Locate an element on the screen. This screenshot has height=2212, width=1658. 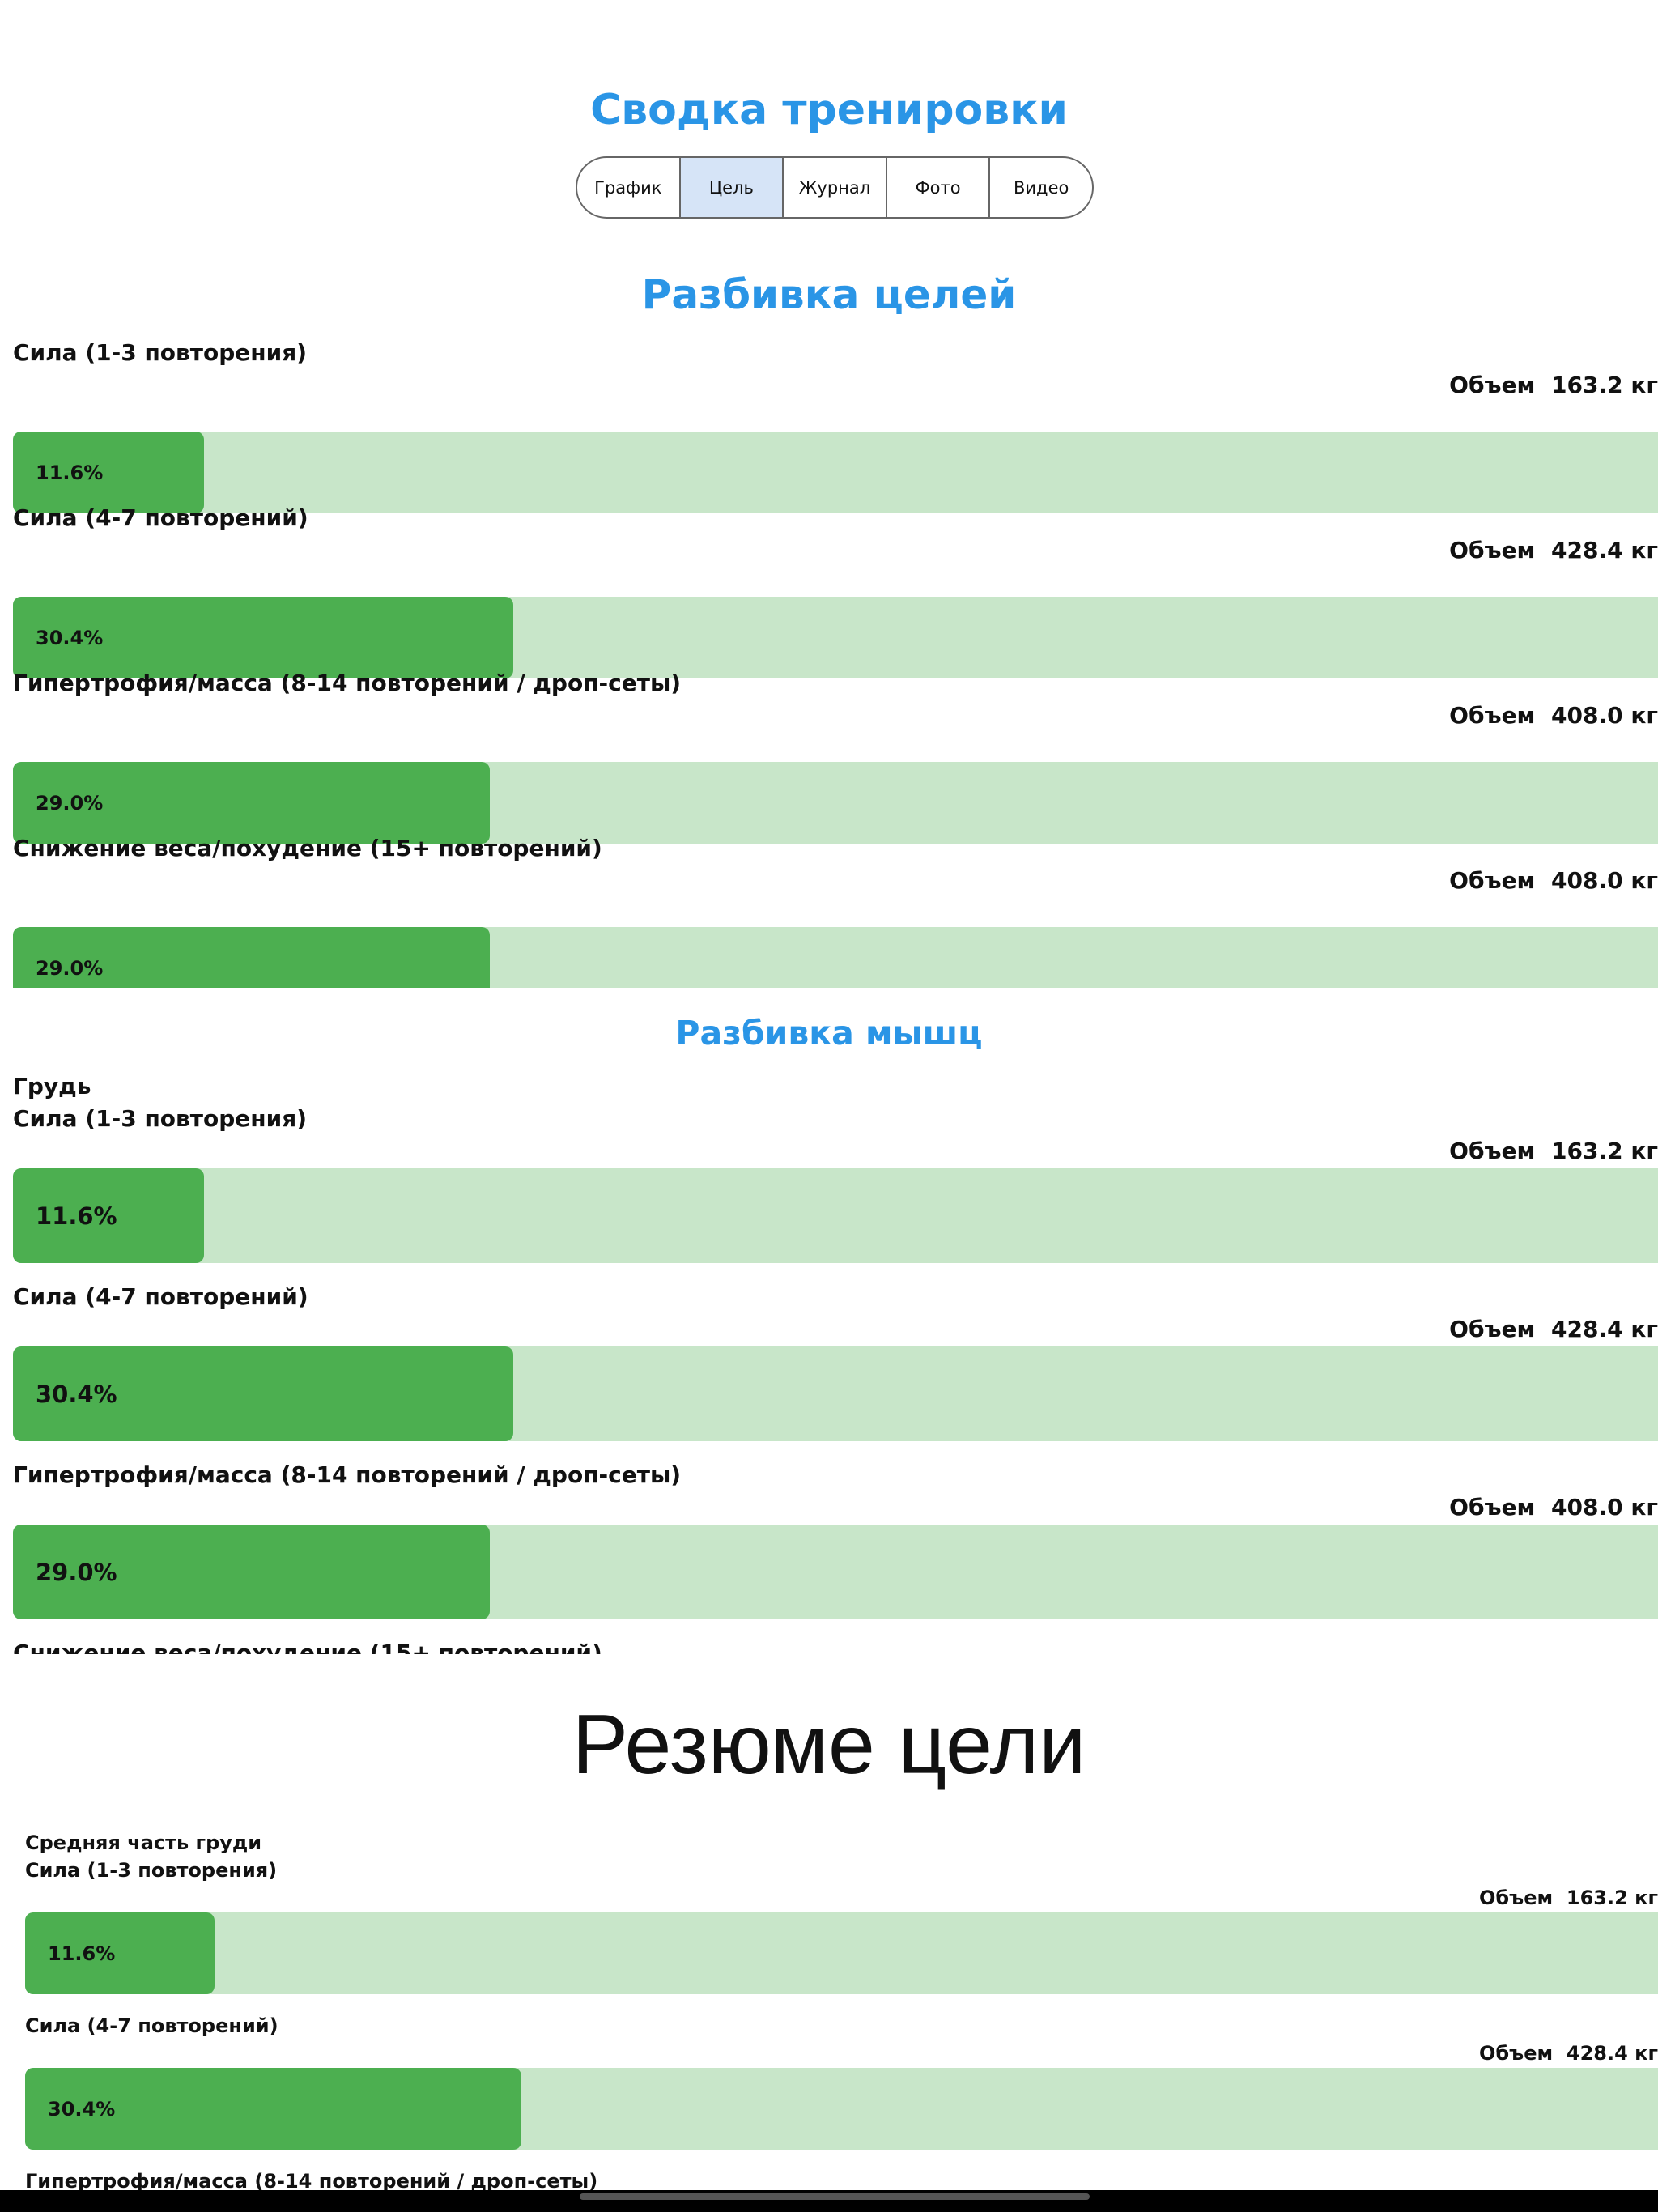
tab: Цель is located at coordinates (732, 187).